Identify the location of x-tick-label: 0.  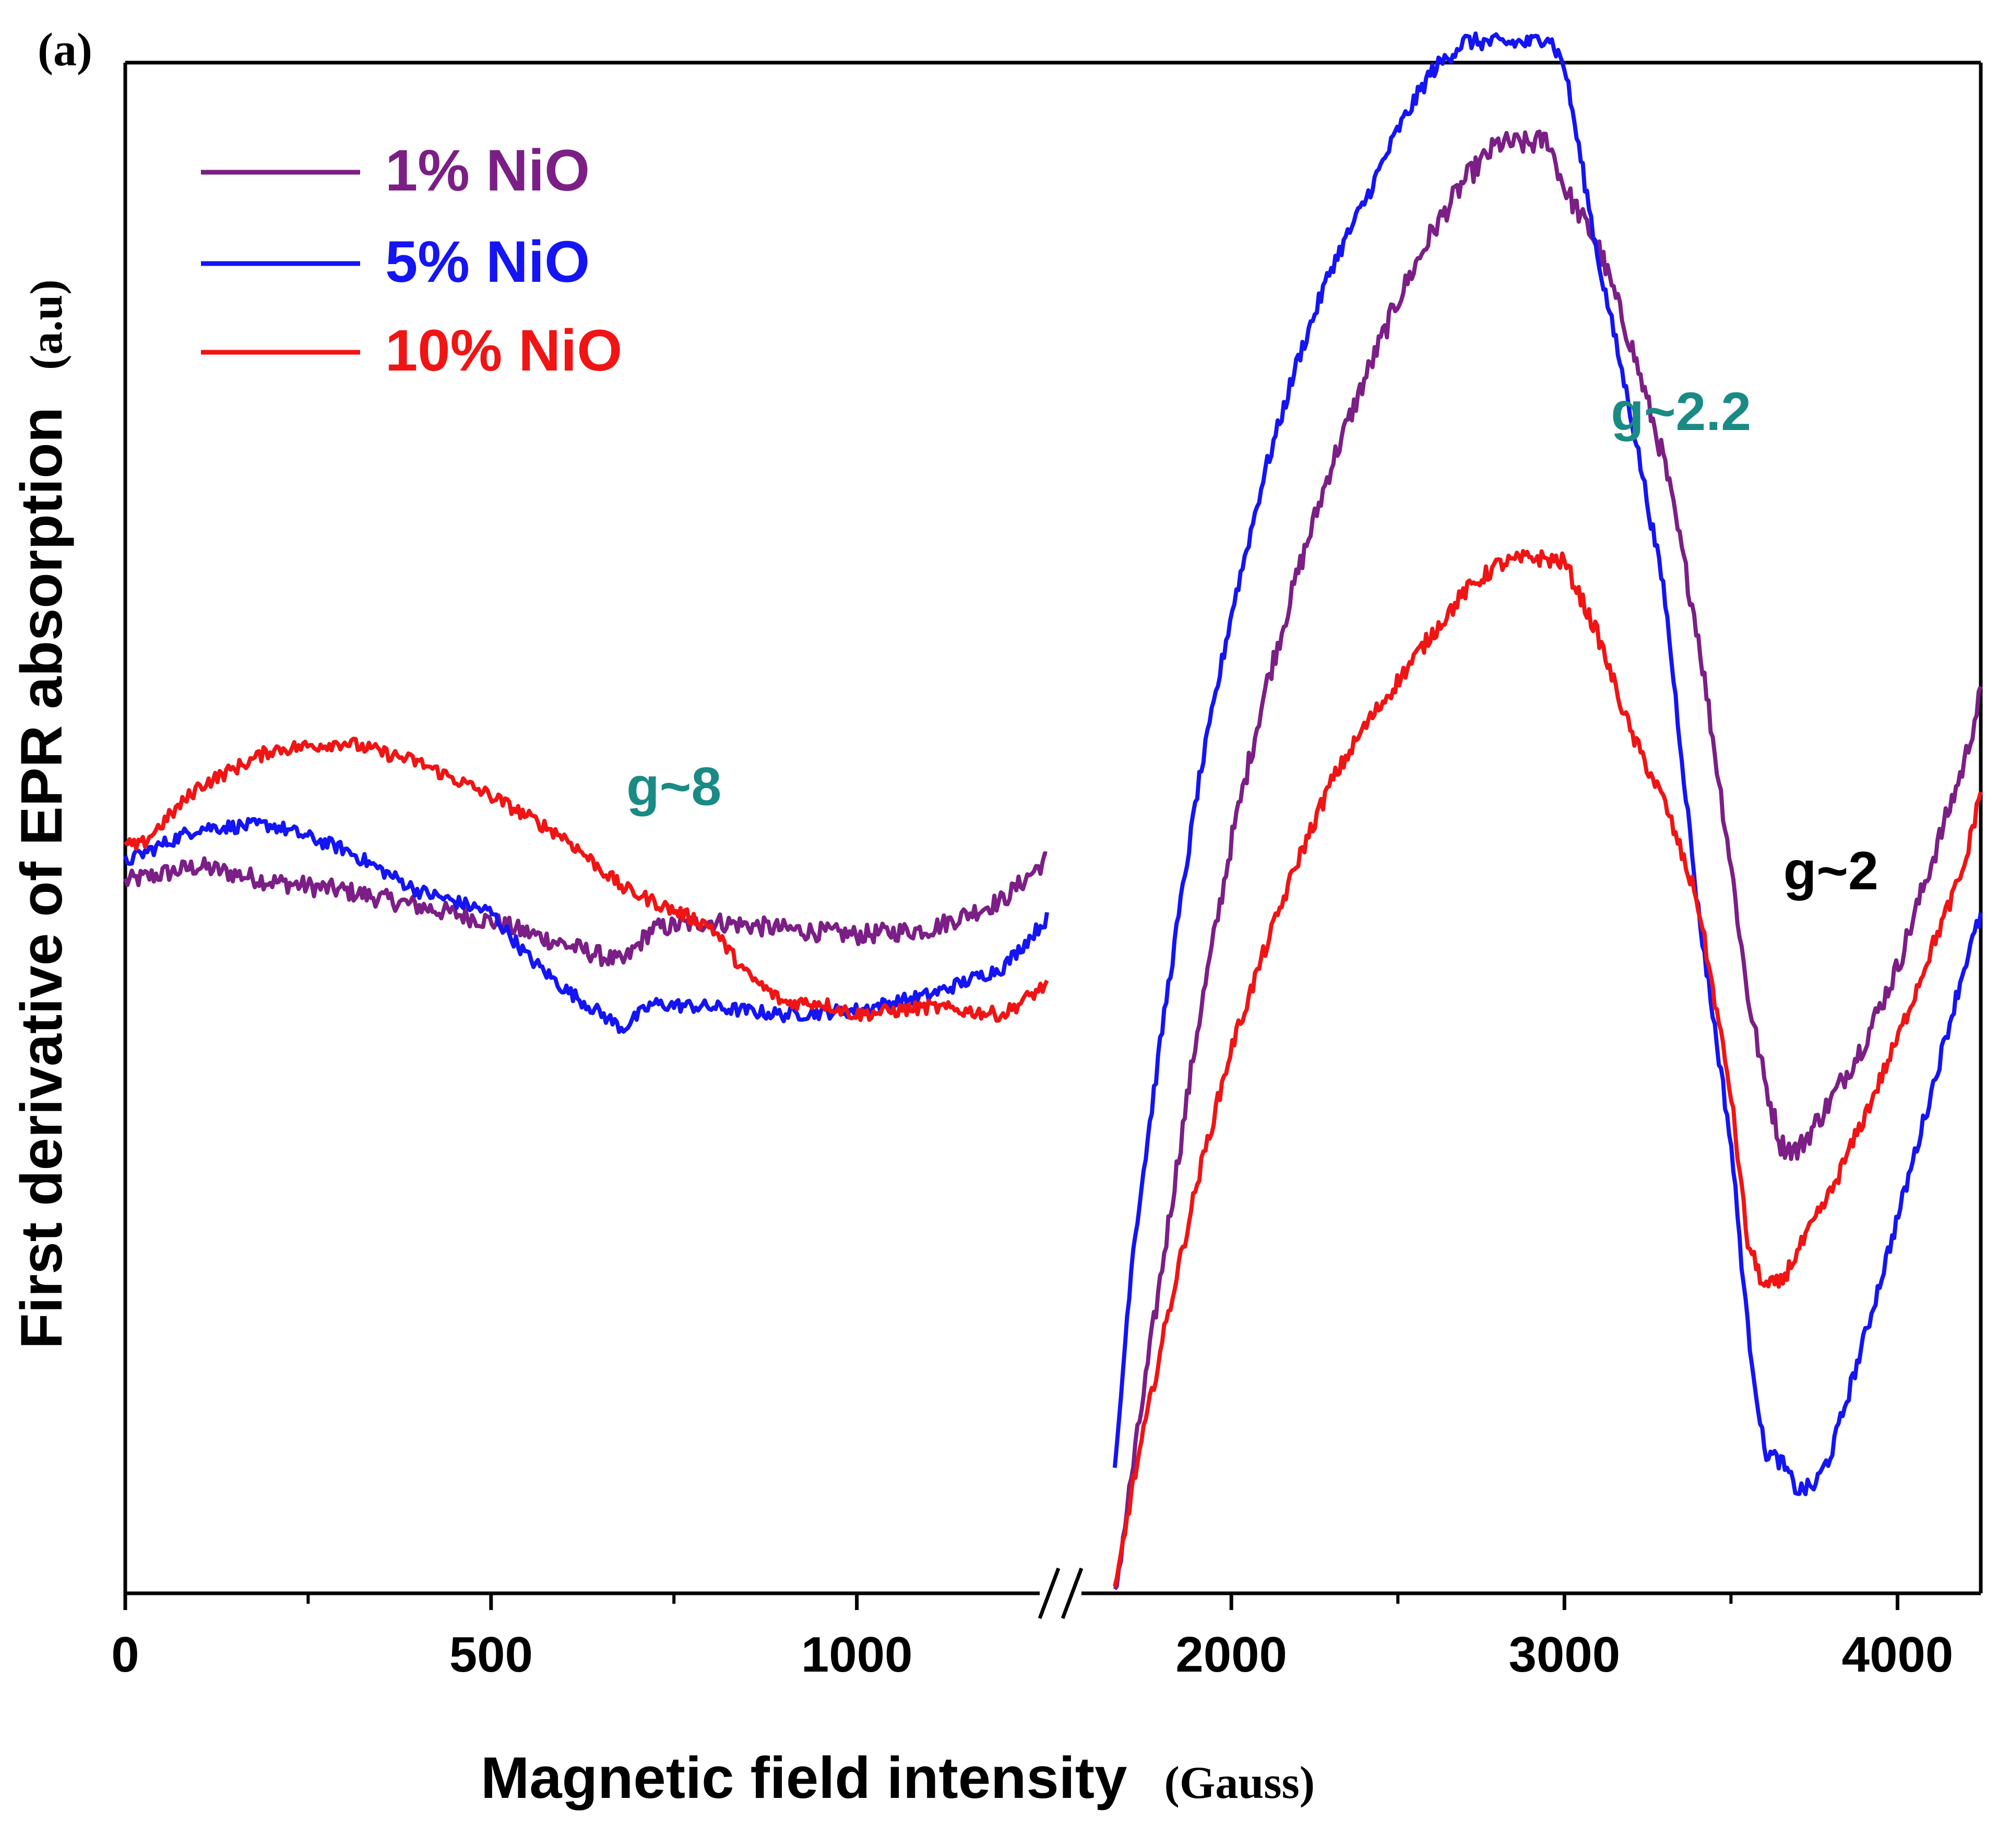
(125, 1655).